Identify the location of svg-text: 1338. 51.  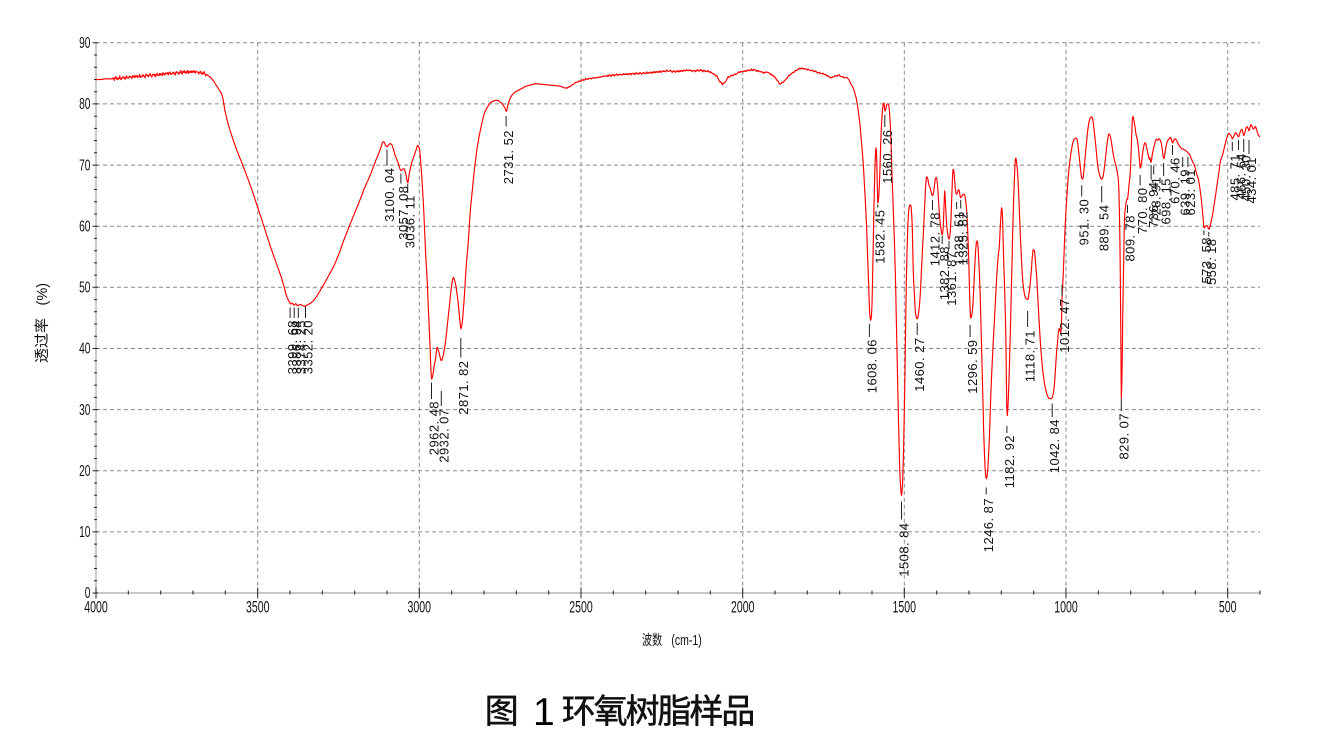
(959, 239).